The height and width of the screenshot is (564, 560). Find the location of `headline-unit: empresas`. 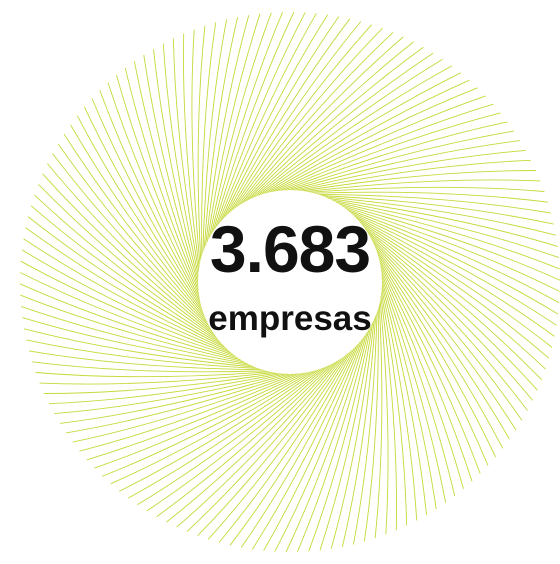

headline-unit: empresas is located at coordinates (289, 318).